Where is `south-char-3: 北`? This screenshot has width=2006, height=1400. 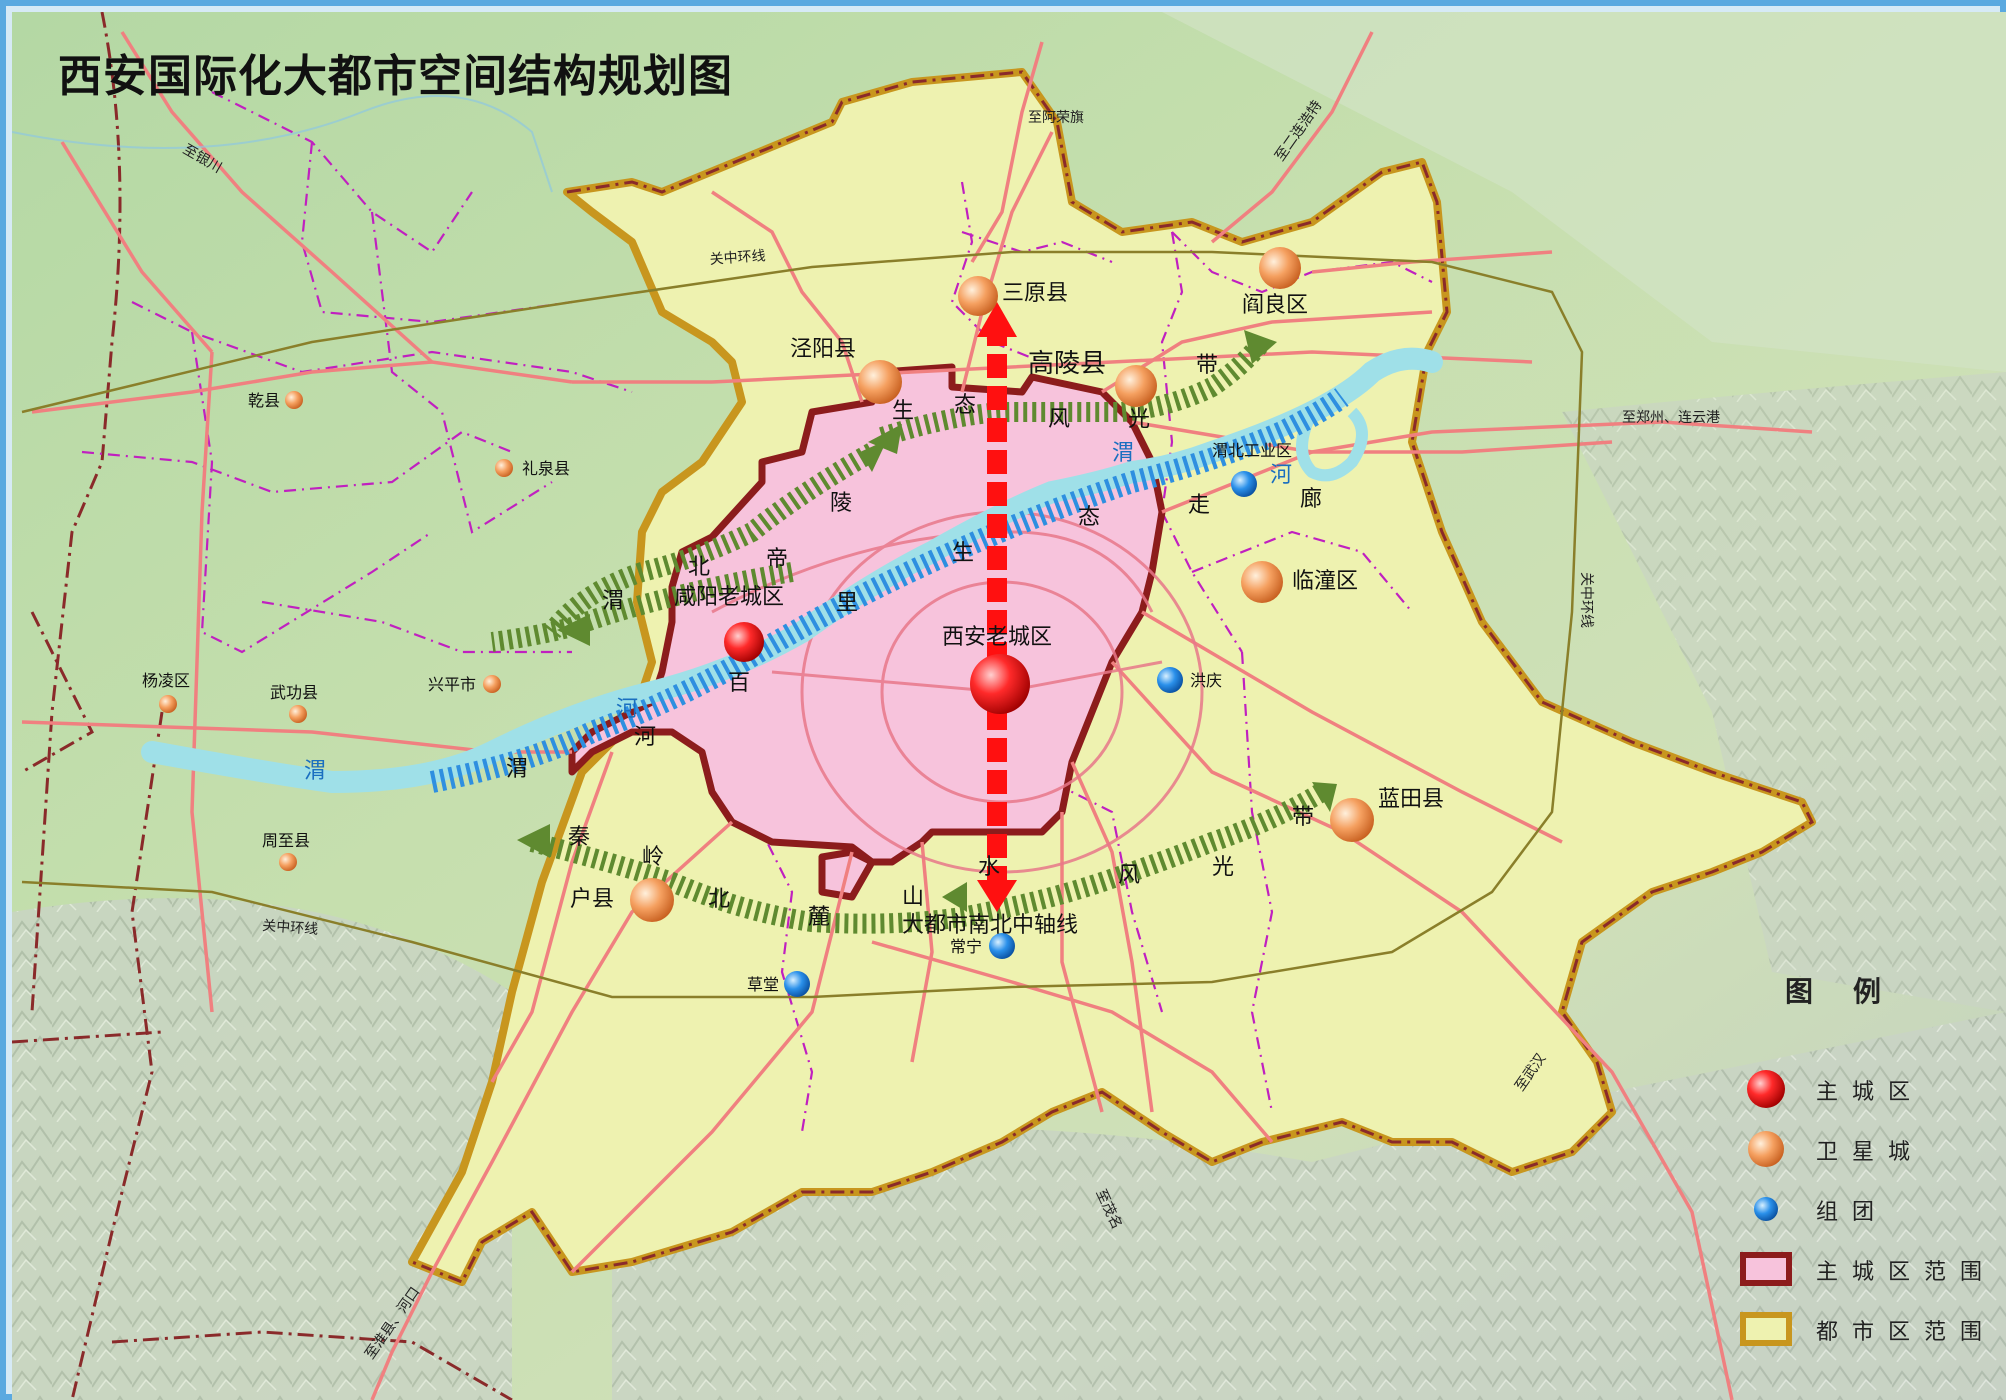
south-char-3: 北 is located at coordinates (719, 899).